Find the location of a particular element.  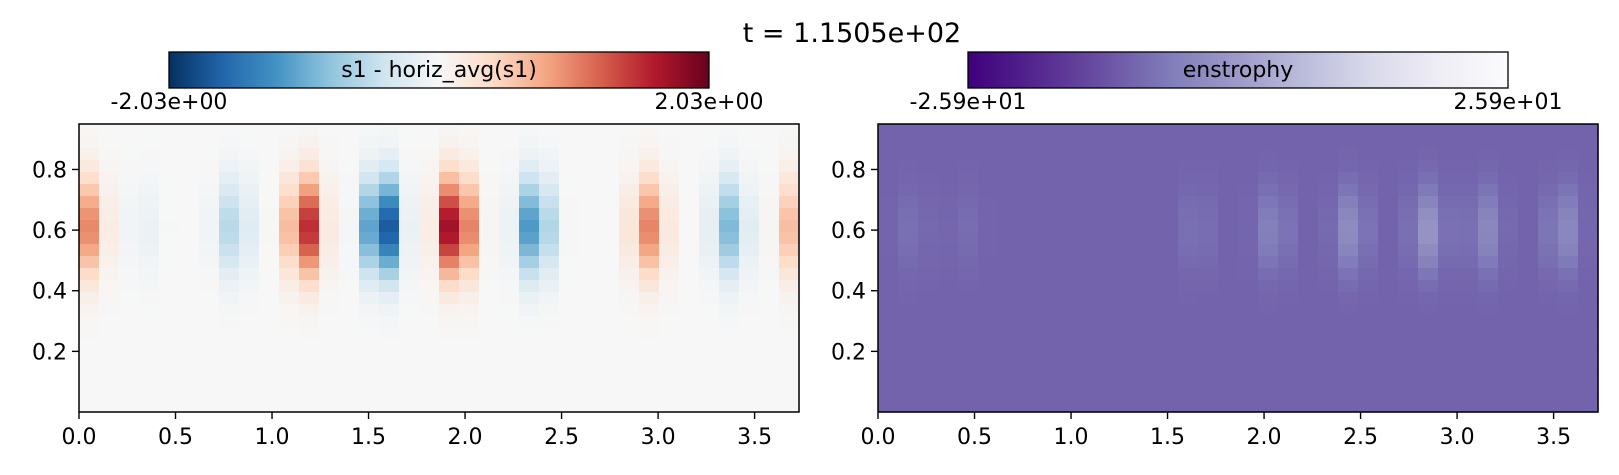

colorbar-enstrophy is located at coordinates (1238, 70).